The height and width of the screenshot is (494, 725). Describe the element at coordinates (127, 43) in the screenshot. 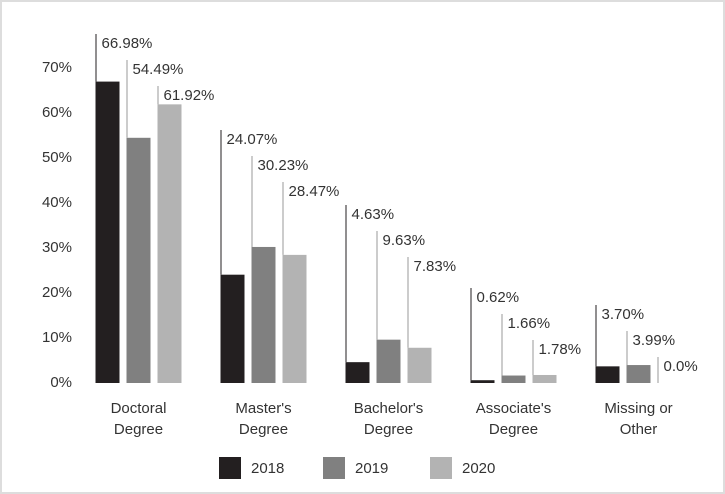

I see `value-label: 66.98%` at that location.